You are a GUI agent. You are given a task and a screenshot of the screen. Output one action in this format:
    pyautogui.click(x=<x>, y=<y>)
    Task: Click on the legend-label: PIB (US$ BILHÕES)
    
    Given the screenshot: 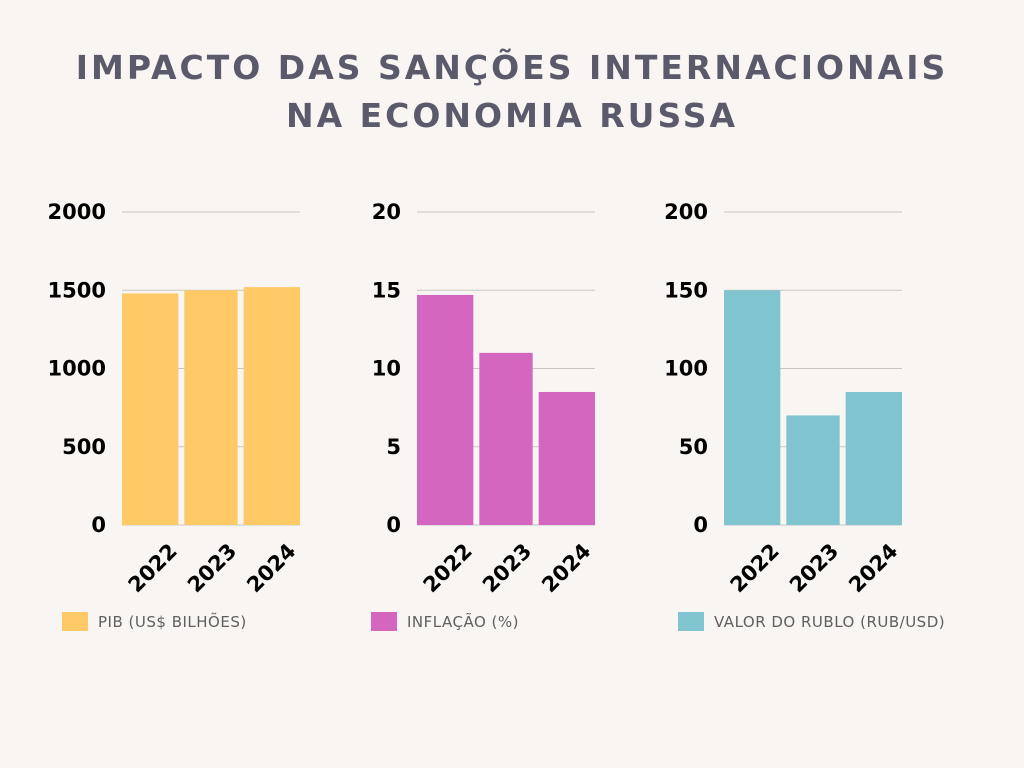 What is the action you would take?
    pyautogui.click(x=172, y=621)
    